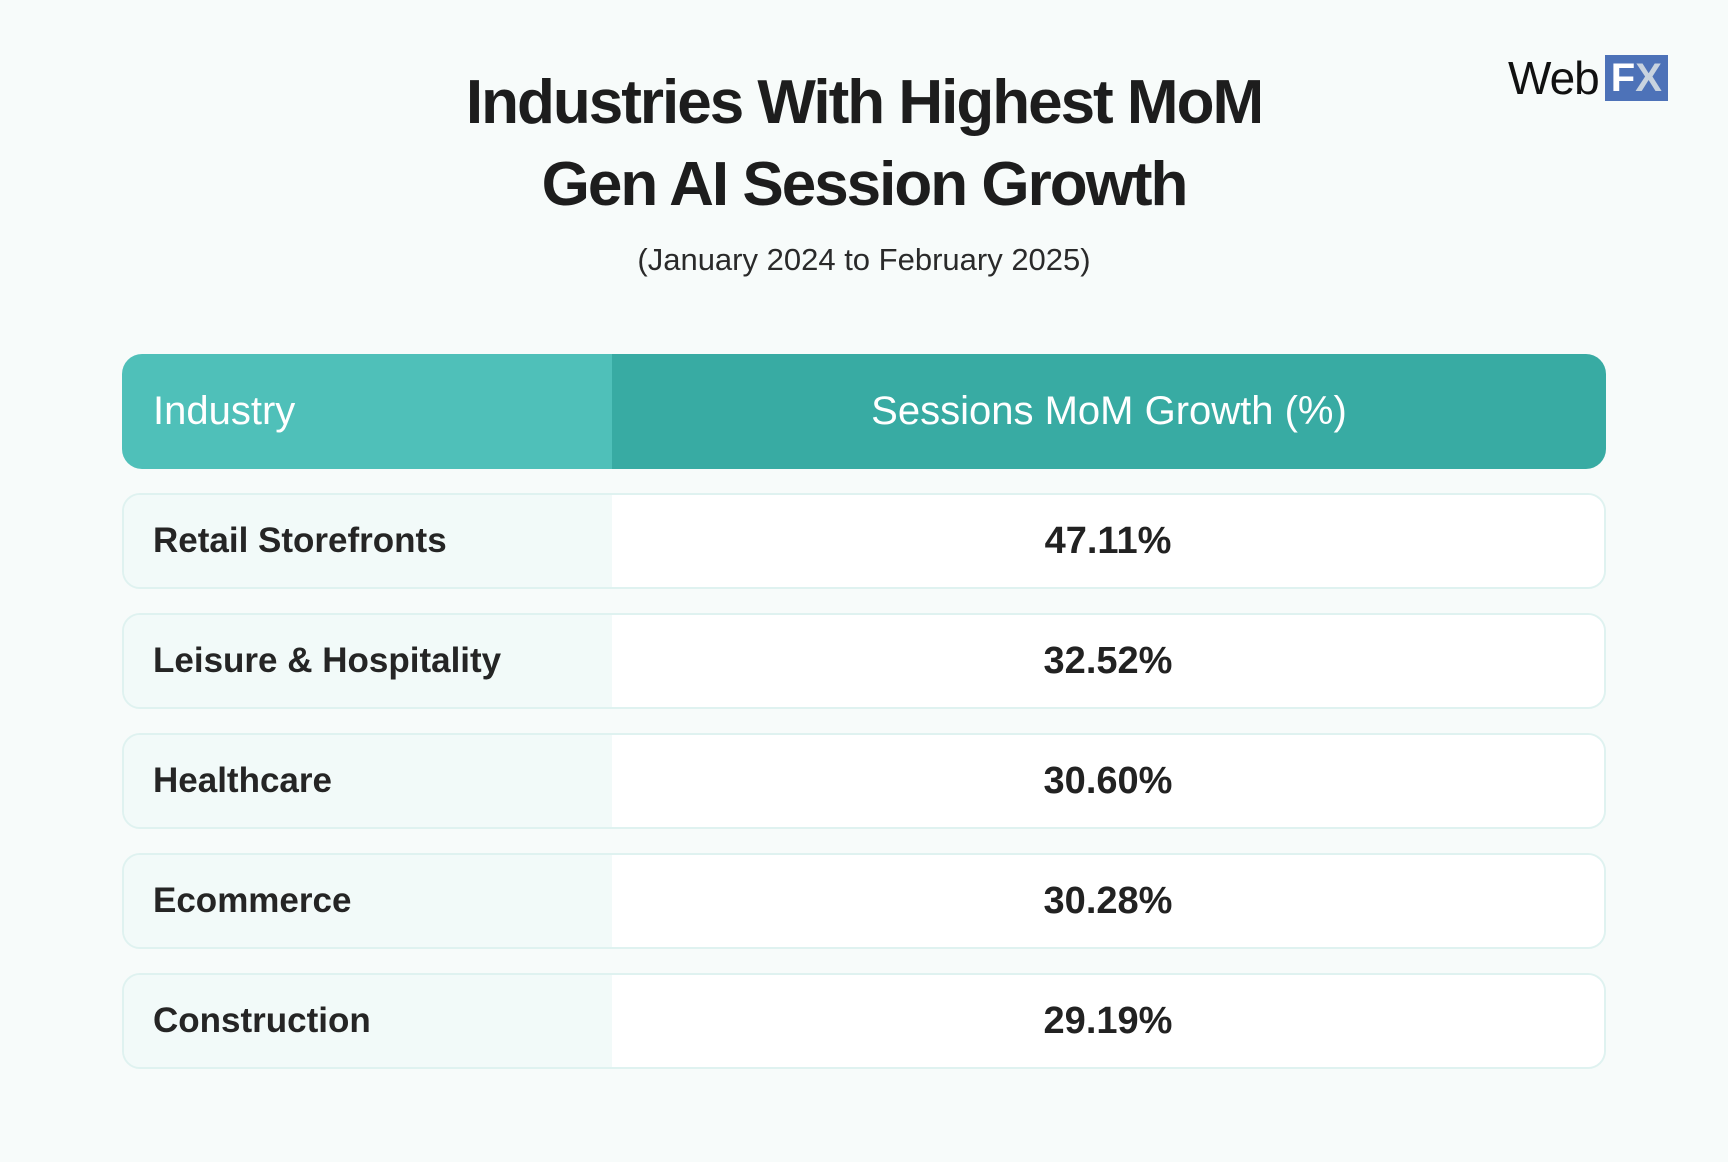  Describe the element at coordinates (1108, 901) in the screenshot. I see `growth-cell: 30.28%` at that location.